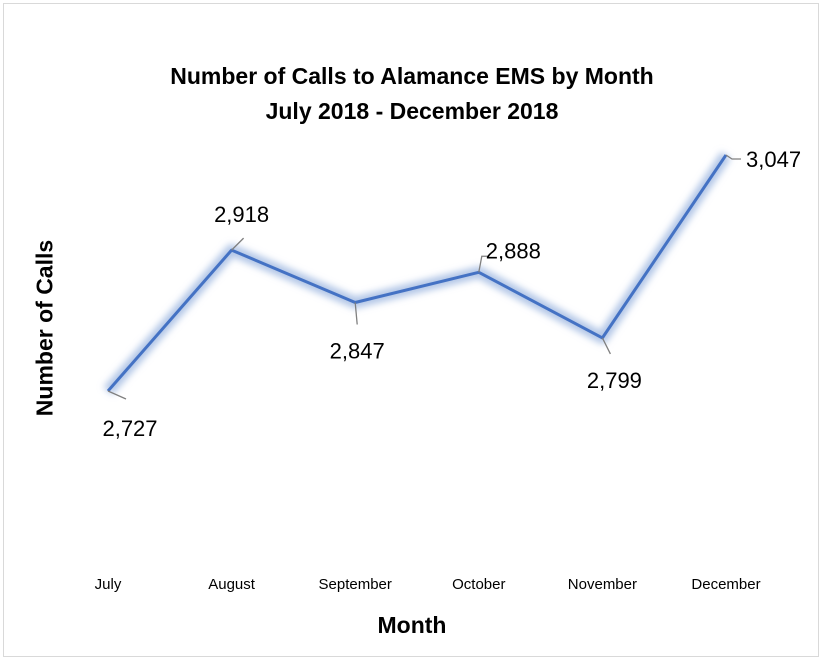 The image size is (824, 662). Describe the element at coordinates (241, 214) in the screenshot. I see `data-label: 2,918` at that location.